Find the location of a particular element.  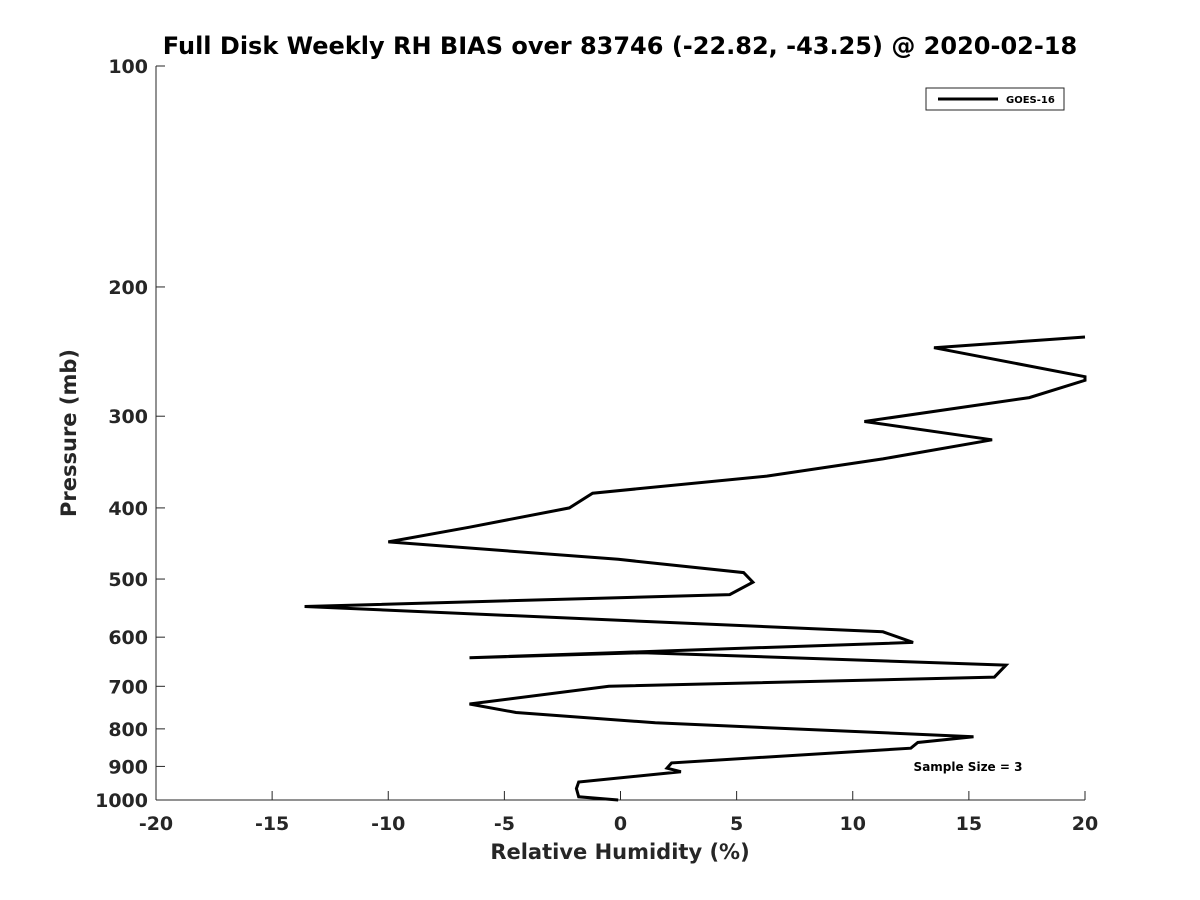

y-tick-label: 400 is located at coordinates (128, 509).